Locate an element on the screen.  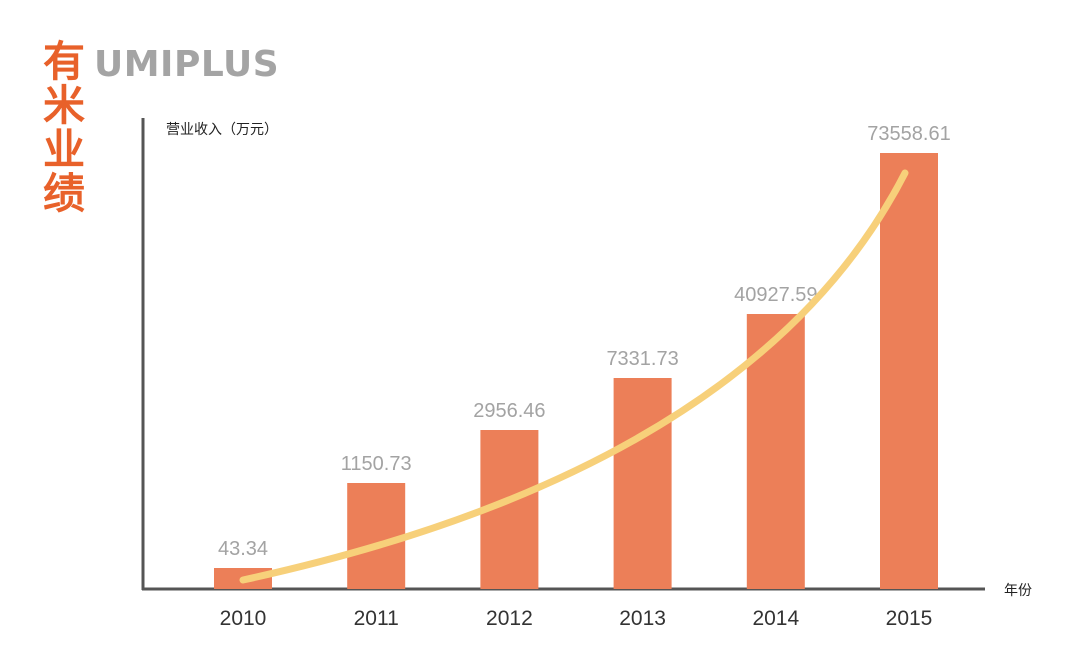
x-tick-label: 2015 is located at coordinates (909, 618).